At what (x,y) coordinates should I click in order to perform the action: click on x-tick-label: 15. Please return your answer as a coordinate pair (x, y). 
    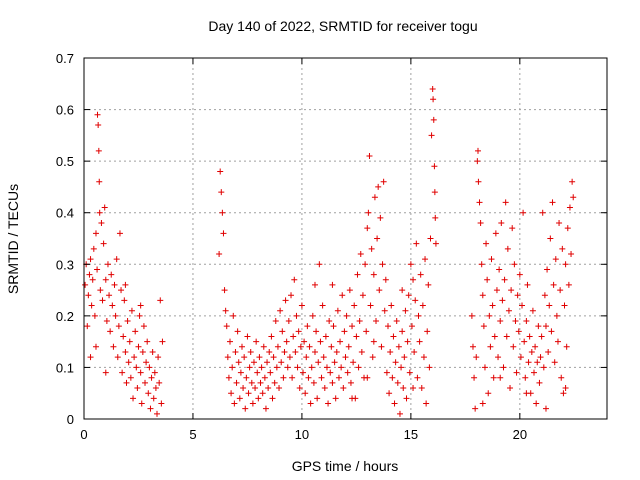
    Looking at the image, I should click on (411, 434).